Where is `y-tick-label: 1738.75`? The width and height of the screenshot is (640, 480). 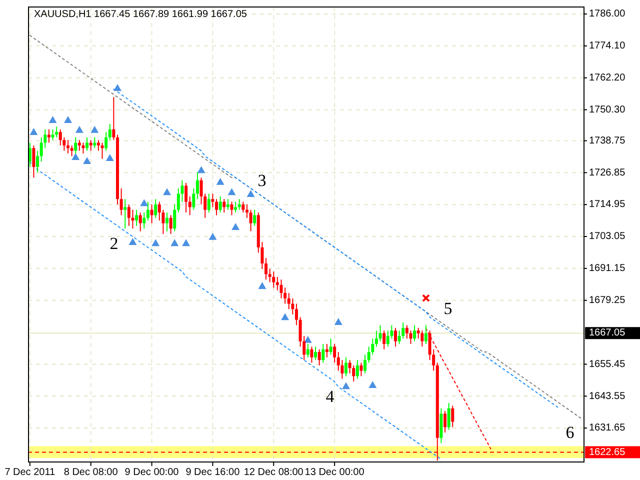
y-tick-label: 1738.75 is located at coordinates (607, 140).